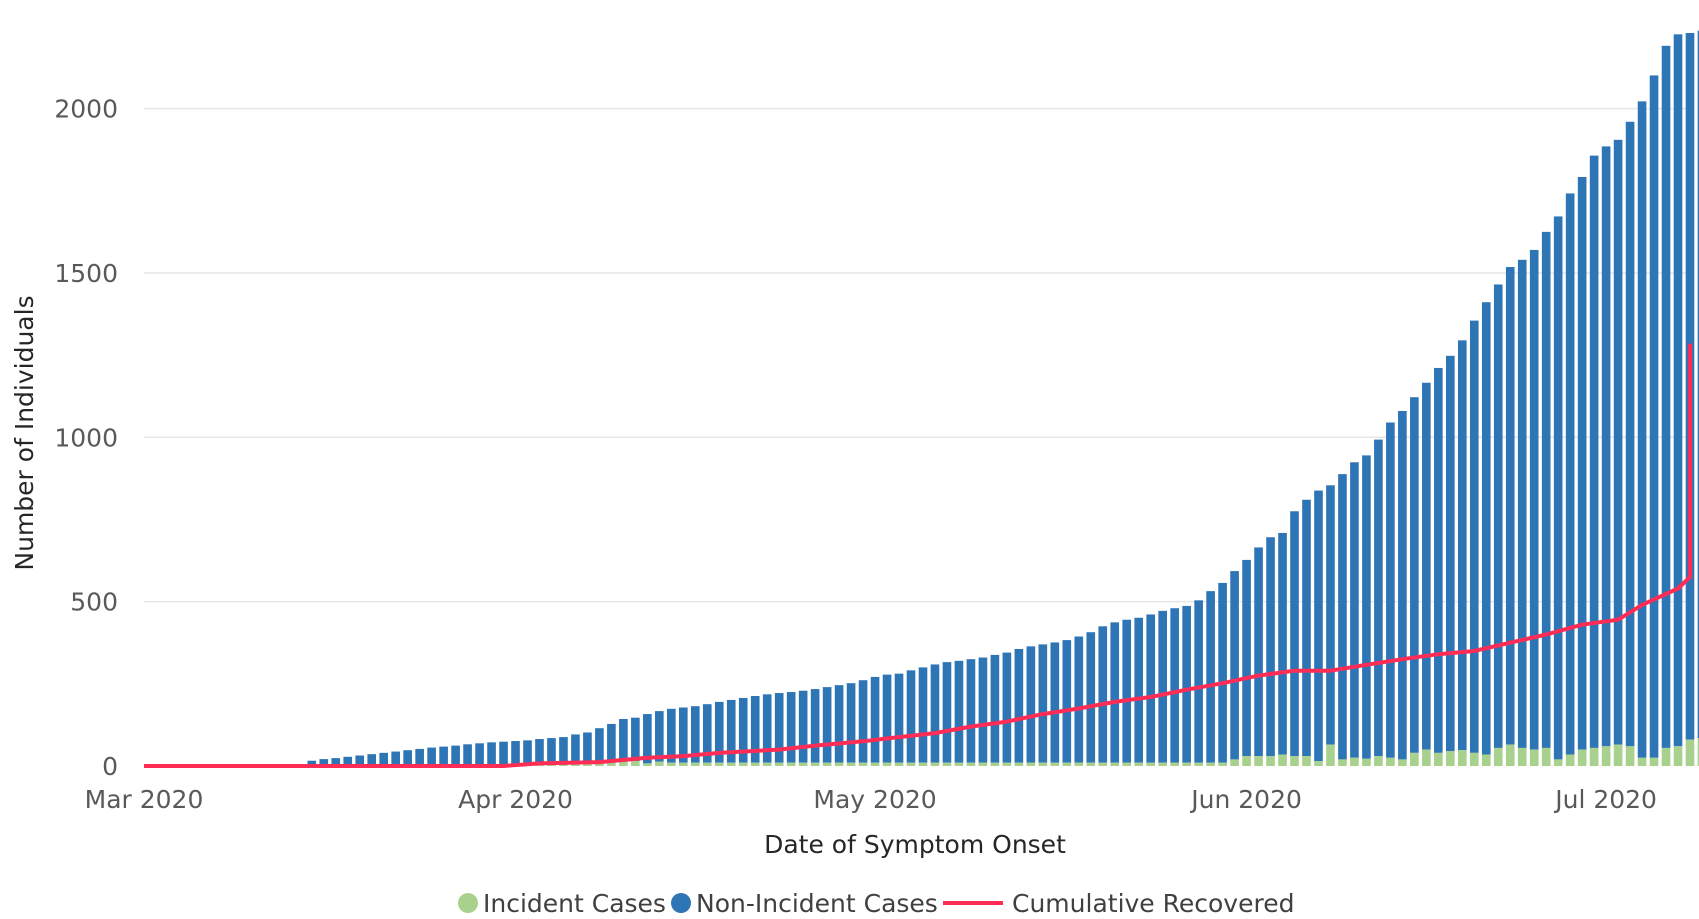  I want to click on x-tick-label: Jul 2020, so click(1605, 799).